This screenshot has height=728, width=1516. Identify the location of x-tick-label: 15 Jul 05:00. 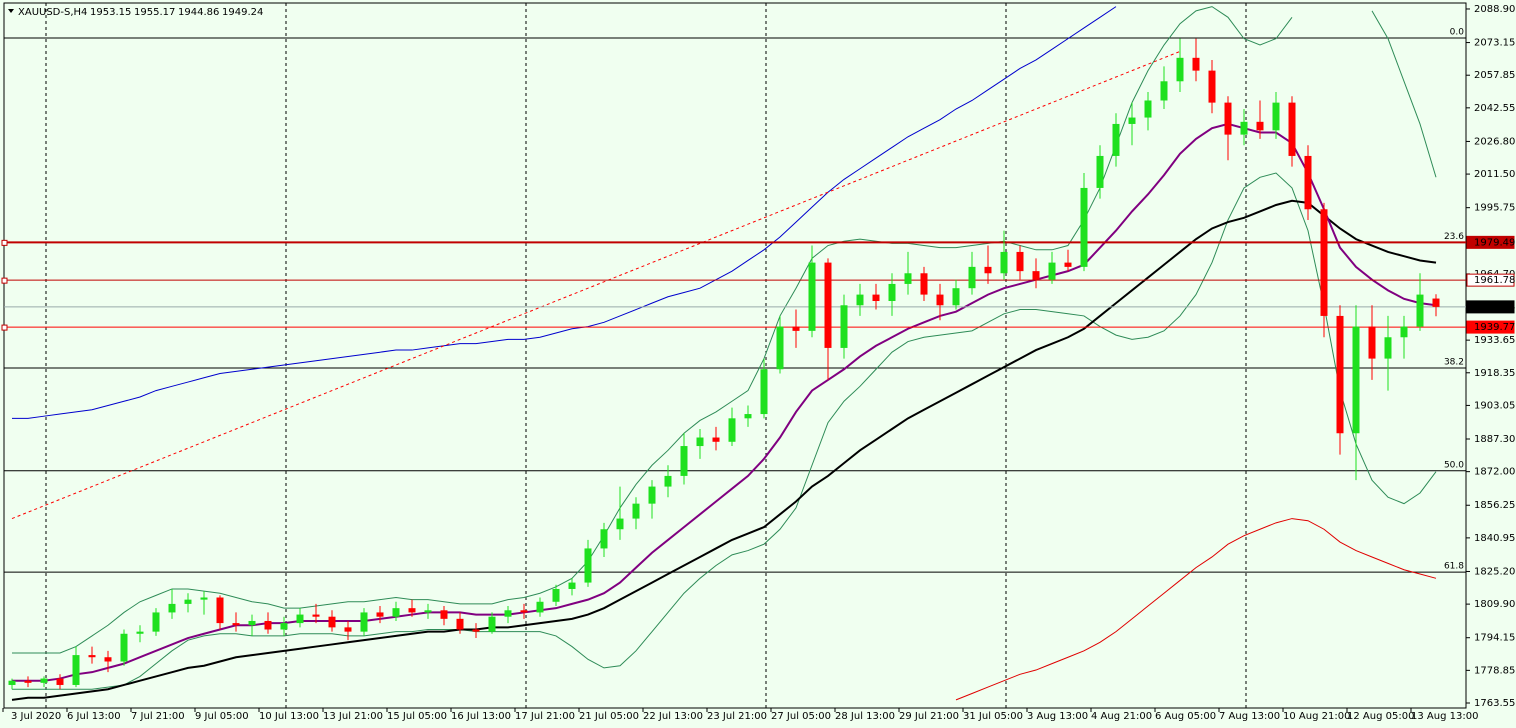
(417, 716).